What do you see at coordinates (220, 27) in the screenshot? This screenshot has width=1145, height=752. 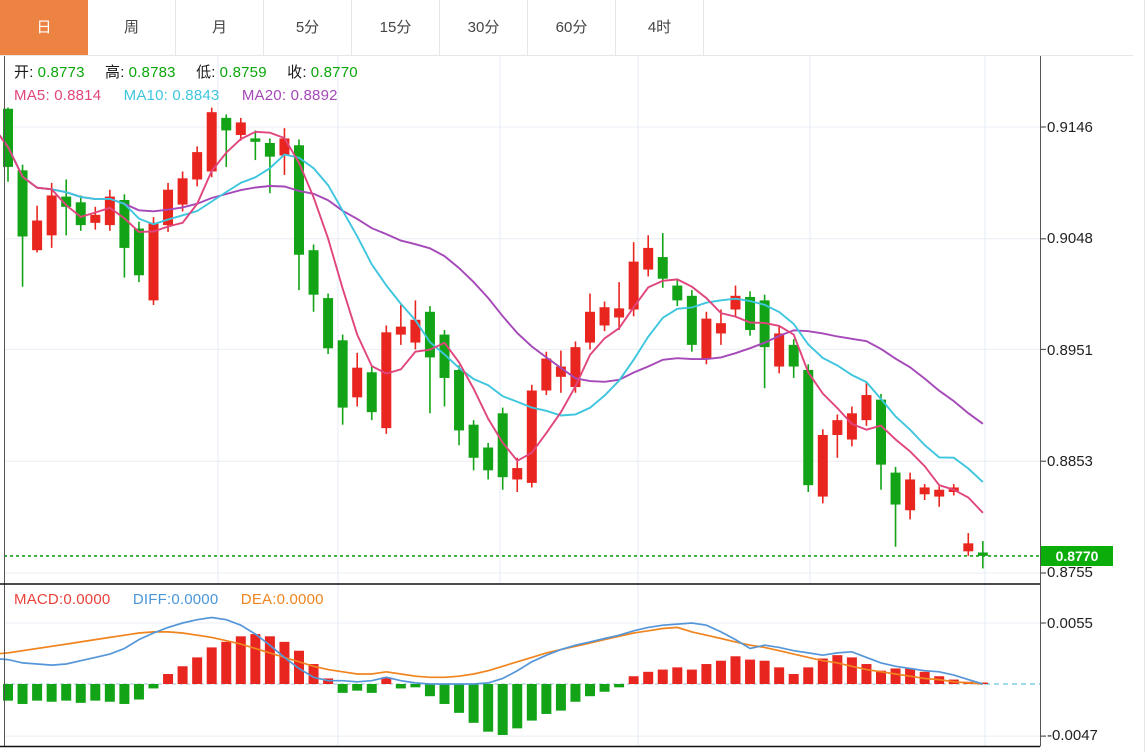 I see `tab-month: 月` at bounding box center [220, 27].